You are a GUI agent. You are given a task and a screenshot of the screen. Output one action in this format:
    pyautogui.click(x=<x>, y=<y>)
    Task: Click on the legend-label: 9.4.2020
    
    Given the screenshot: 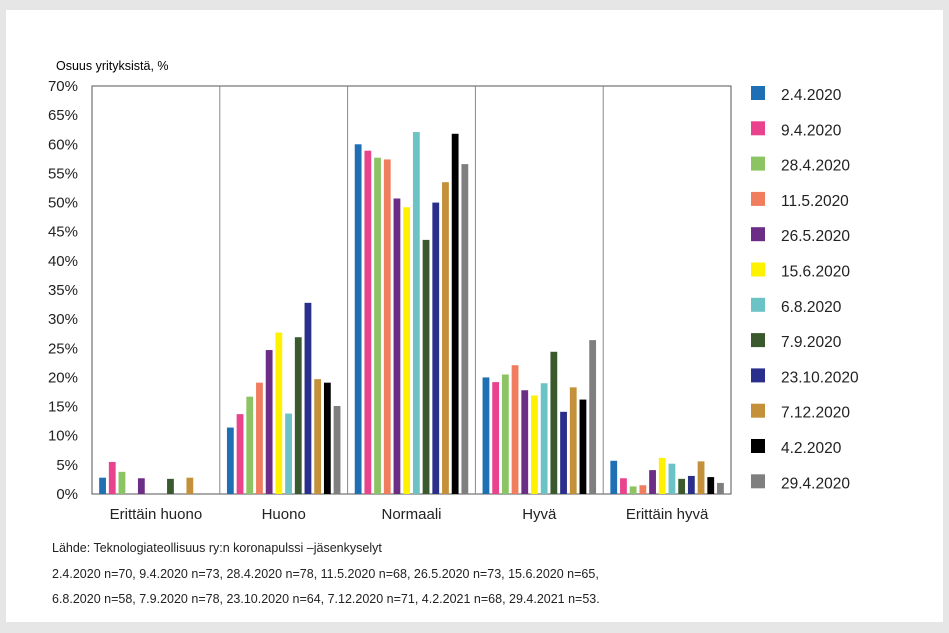 What is the action you would take?
    pyautogui.click(x=811, y=130)
    